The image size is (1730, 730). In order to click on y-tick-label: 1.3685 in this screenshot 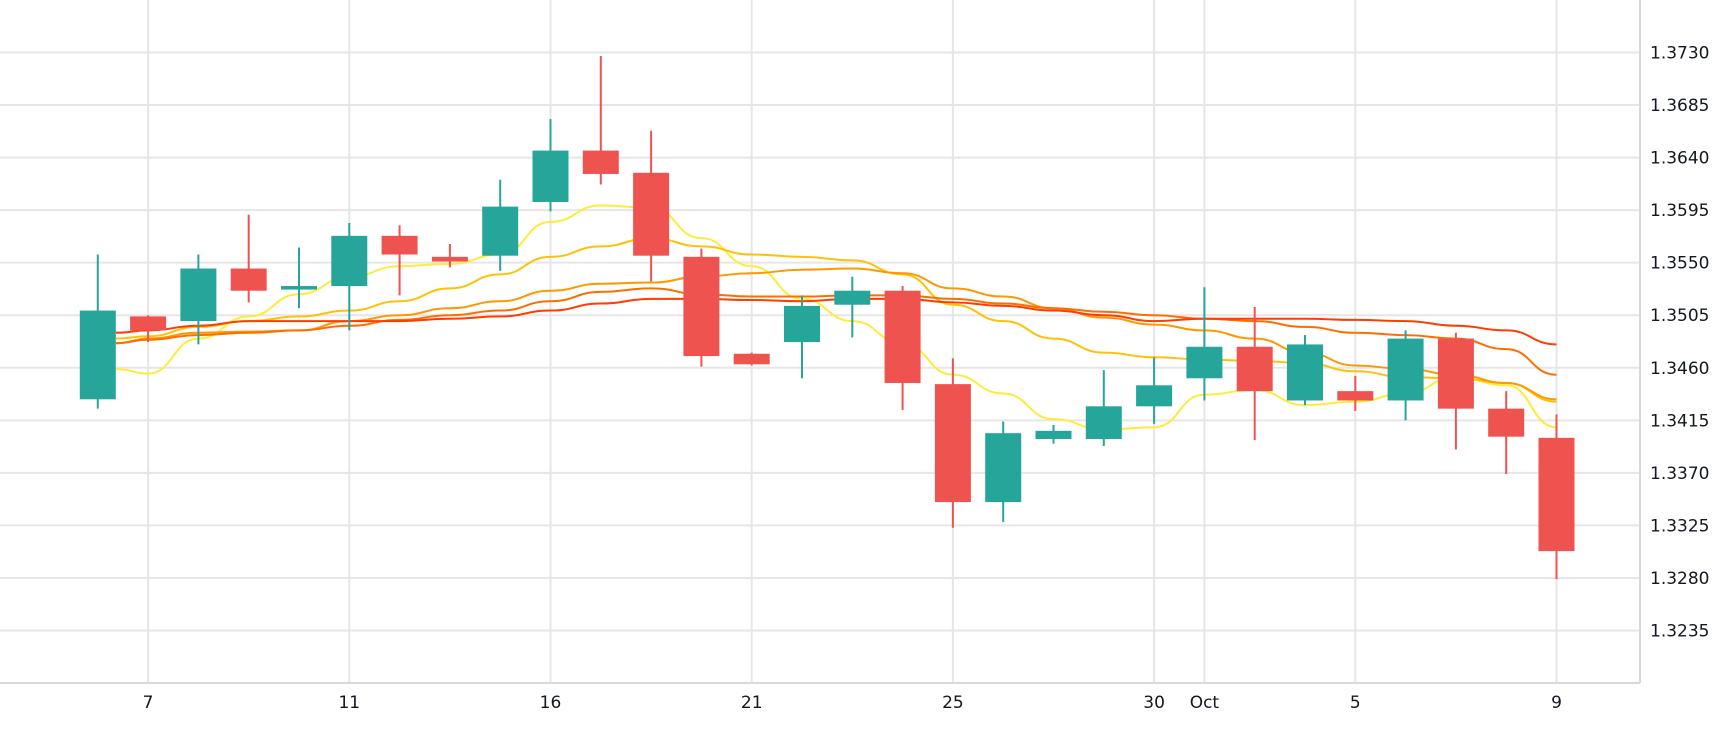, I will do `click(1679, 106)`.